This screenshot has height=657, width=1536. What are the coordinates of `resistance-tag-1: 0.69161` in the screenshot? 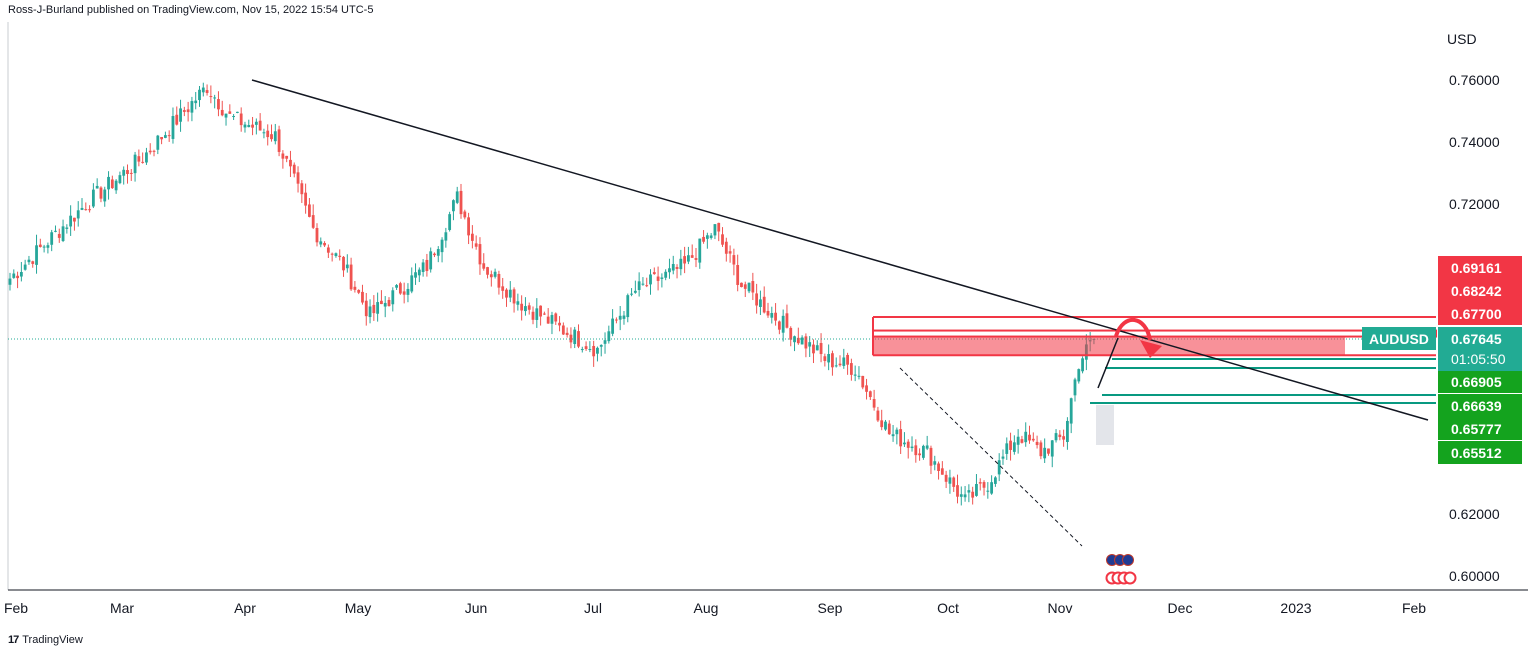 It's located at (1476, 268).